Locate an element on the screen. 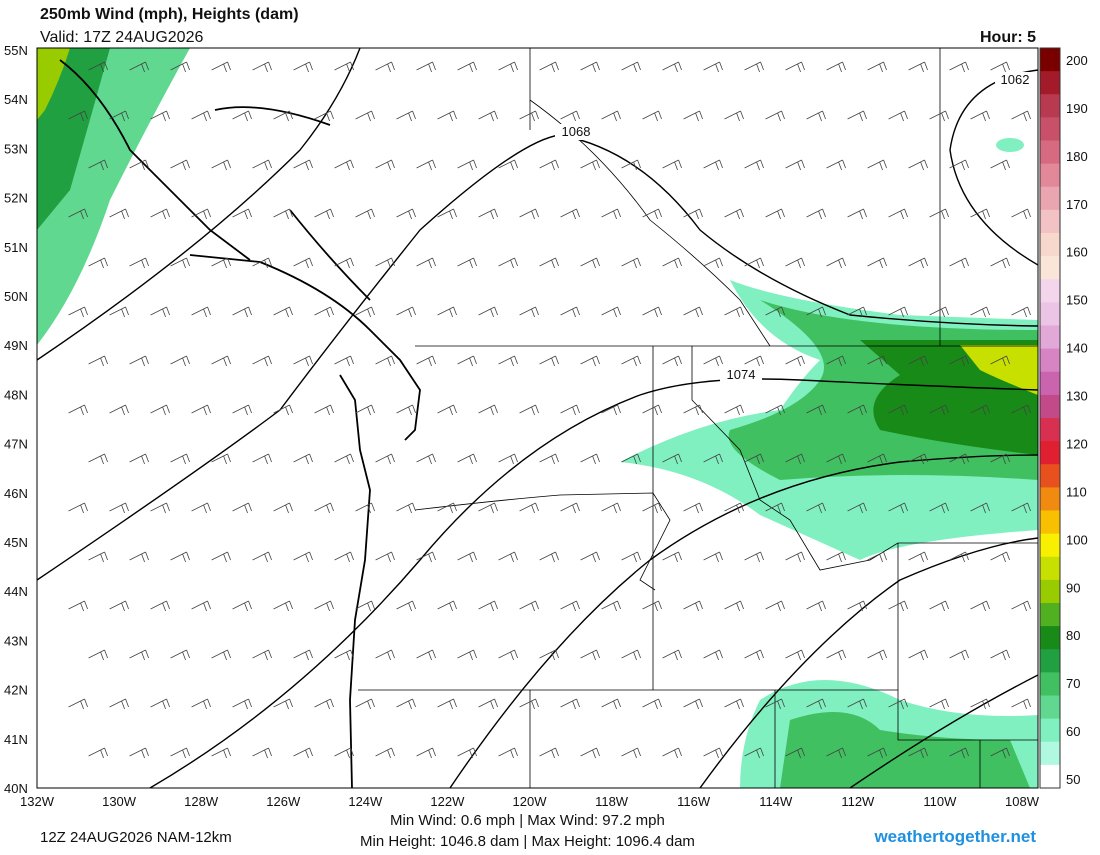  lat-label: 45N is located at coordinates (16, 542).